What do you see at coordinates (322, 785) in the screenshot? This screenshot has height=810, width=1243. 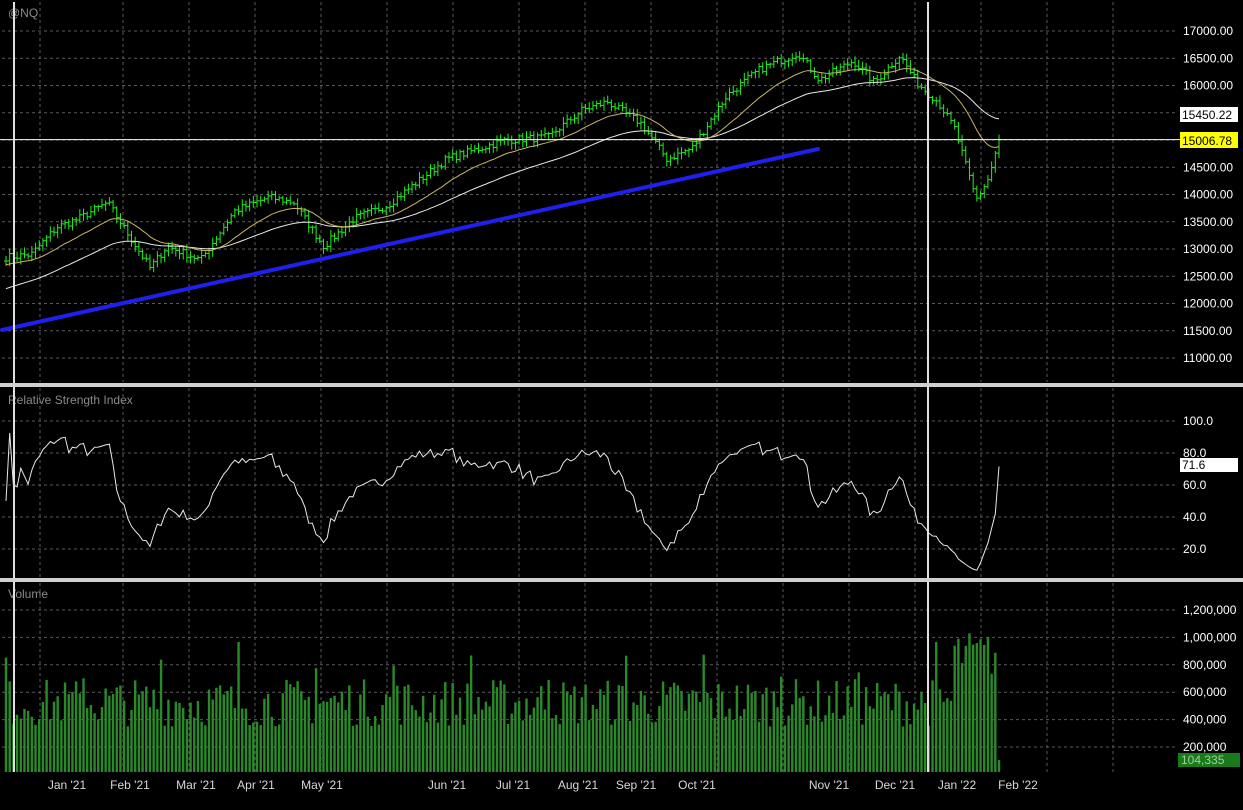 I see `time-tick-label: May '21` at bounding box center [322, 785].